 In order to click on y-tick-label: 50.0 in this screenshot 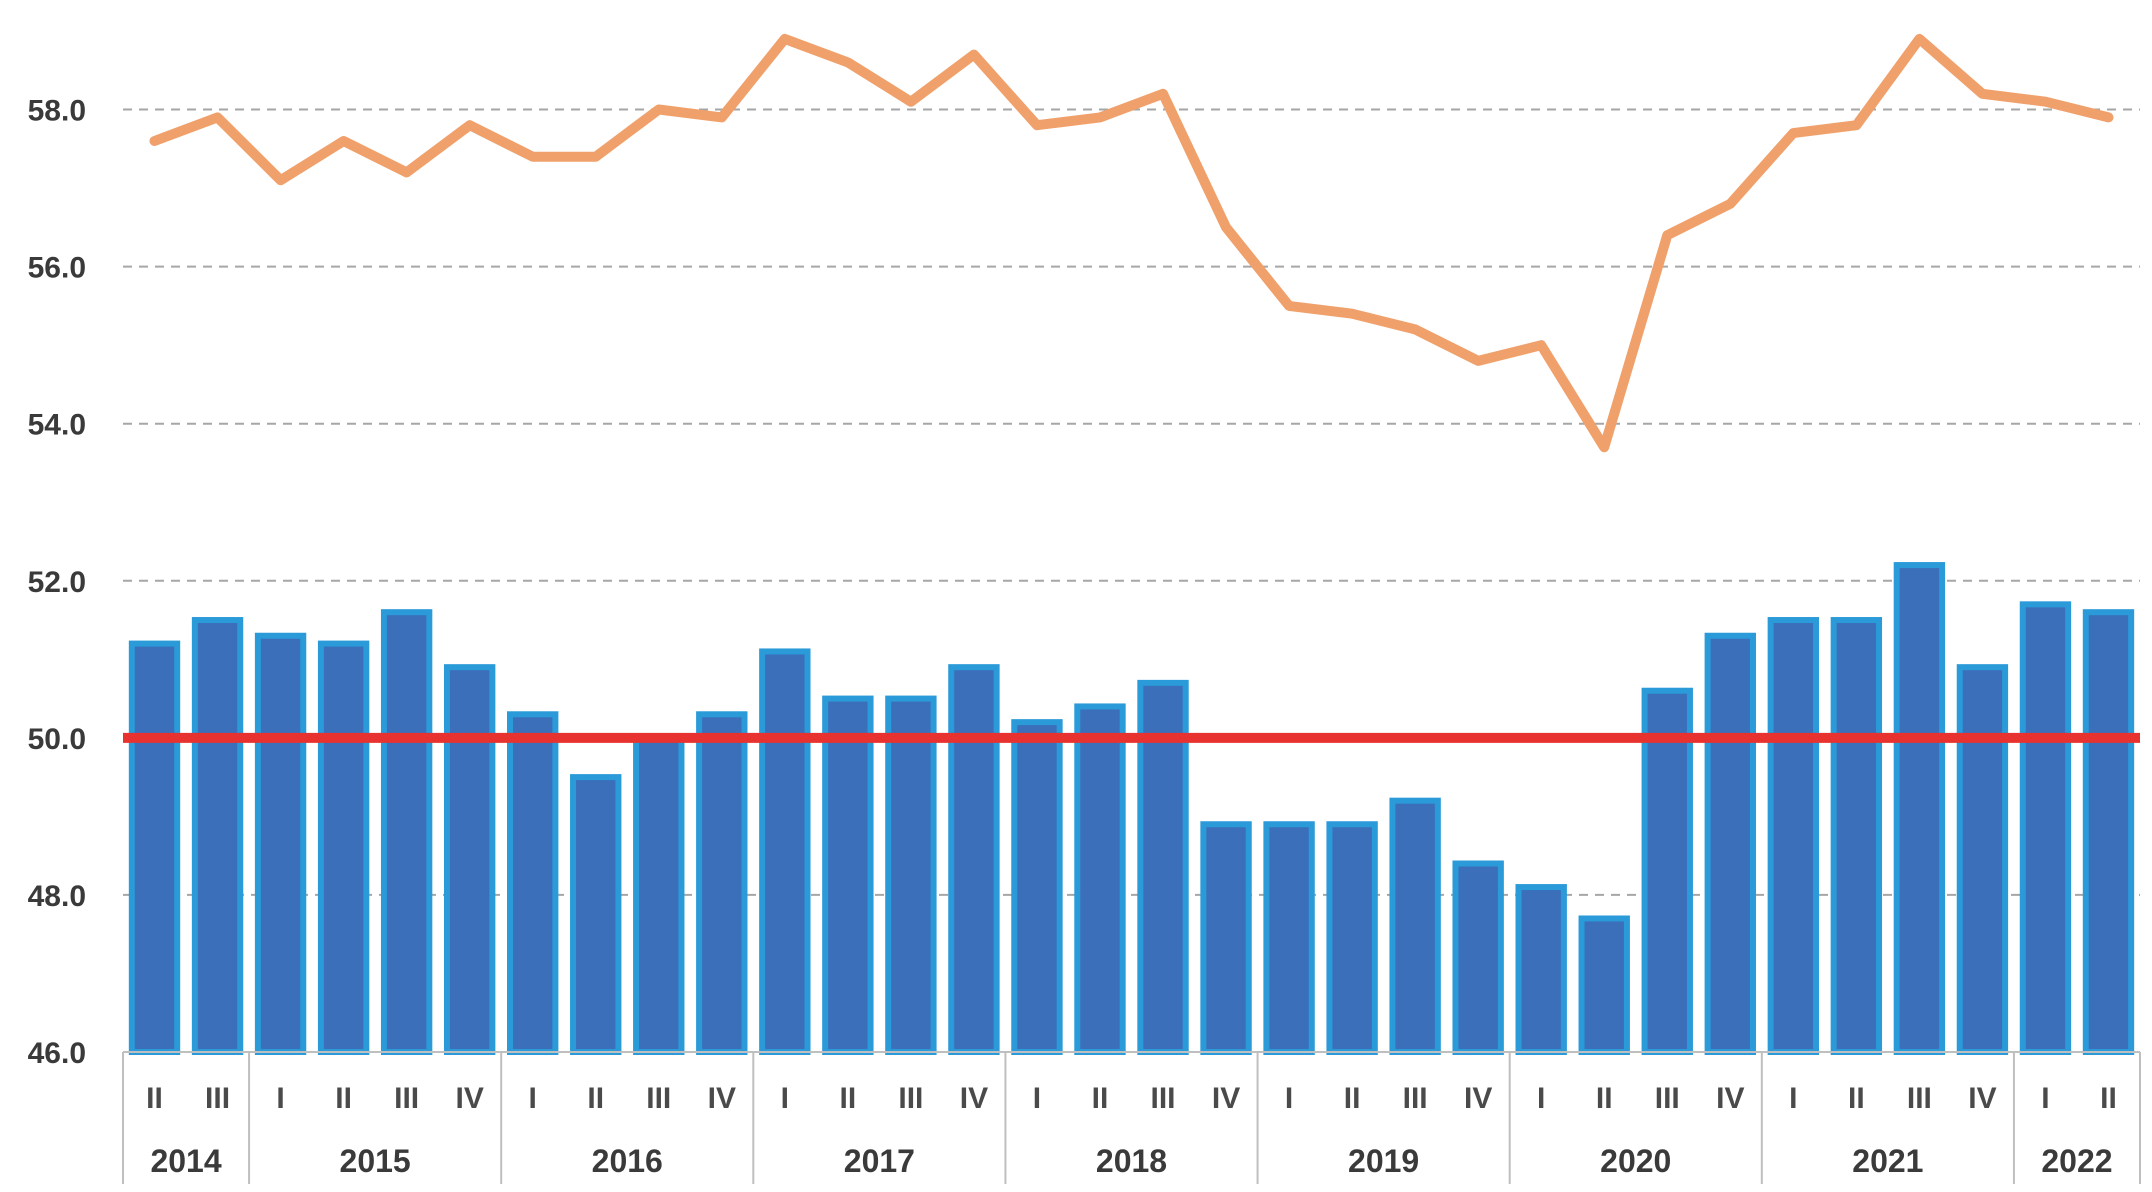, I will do `click(57, 739)`.